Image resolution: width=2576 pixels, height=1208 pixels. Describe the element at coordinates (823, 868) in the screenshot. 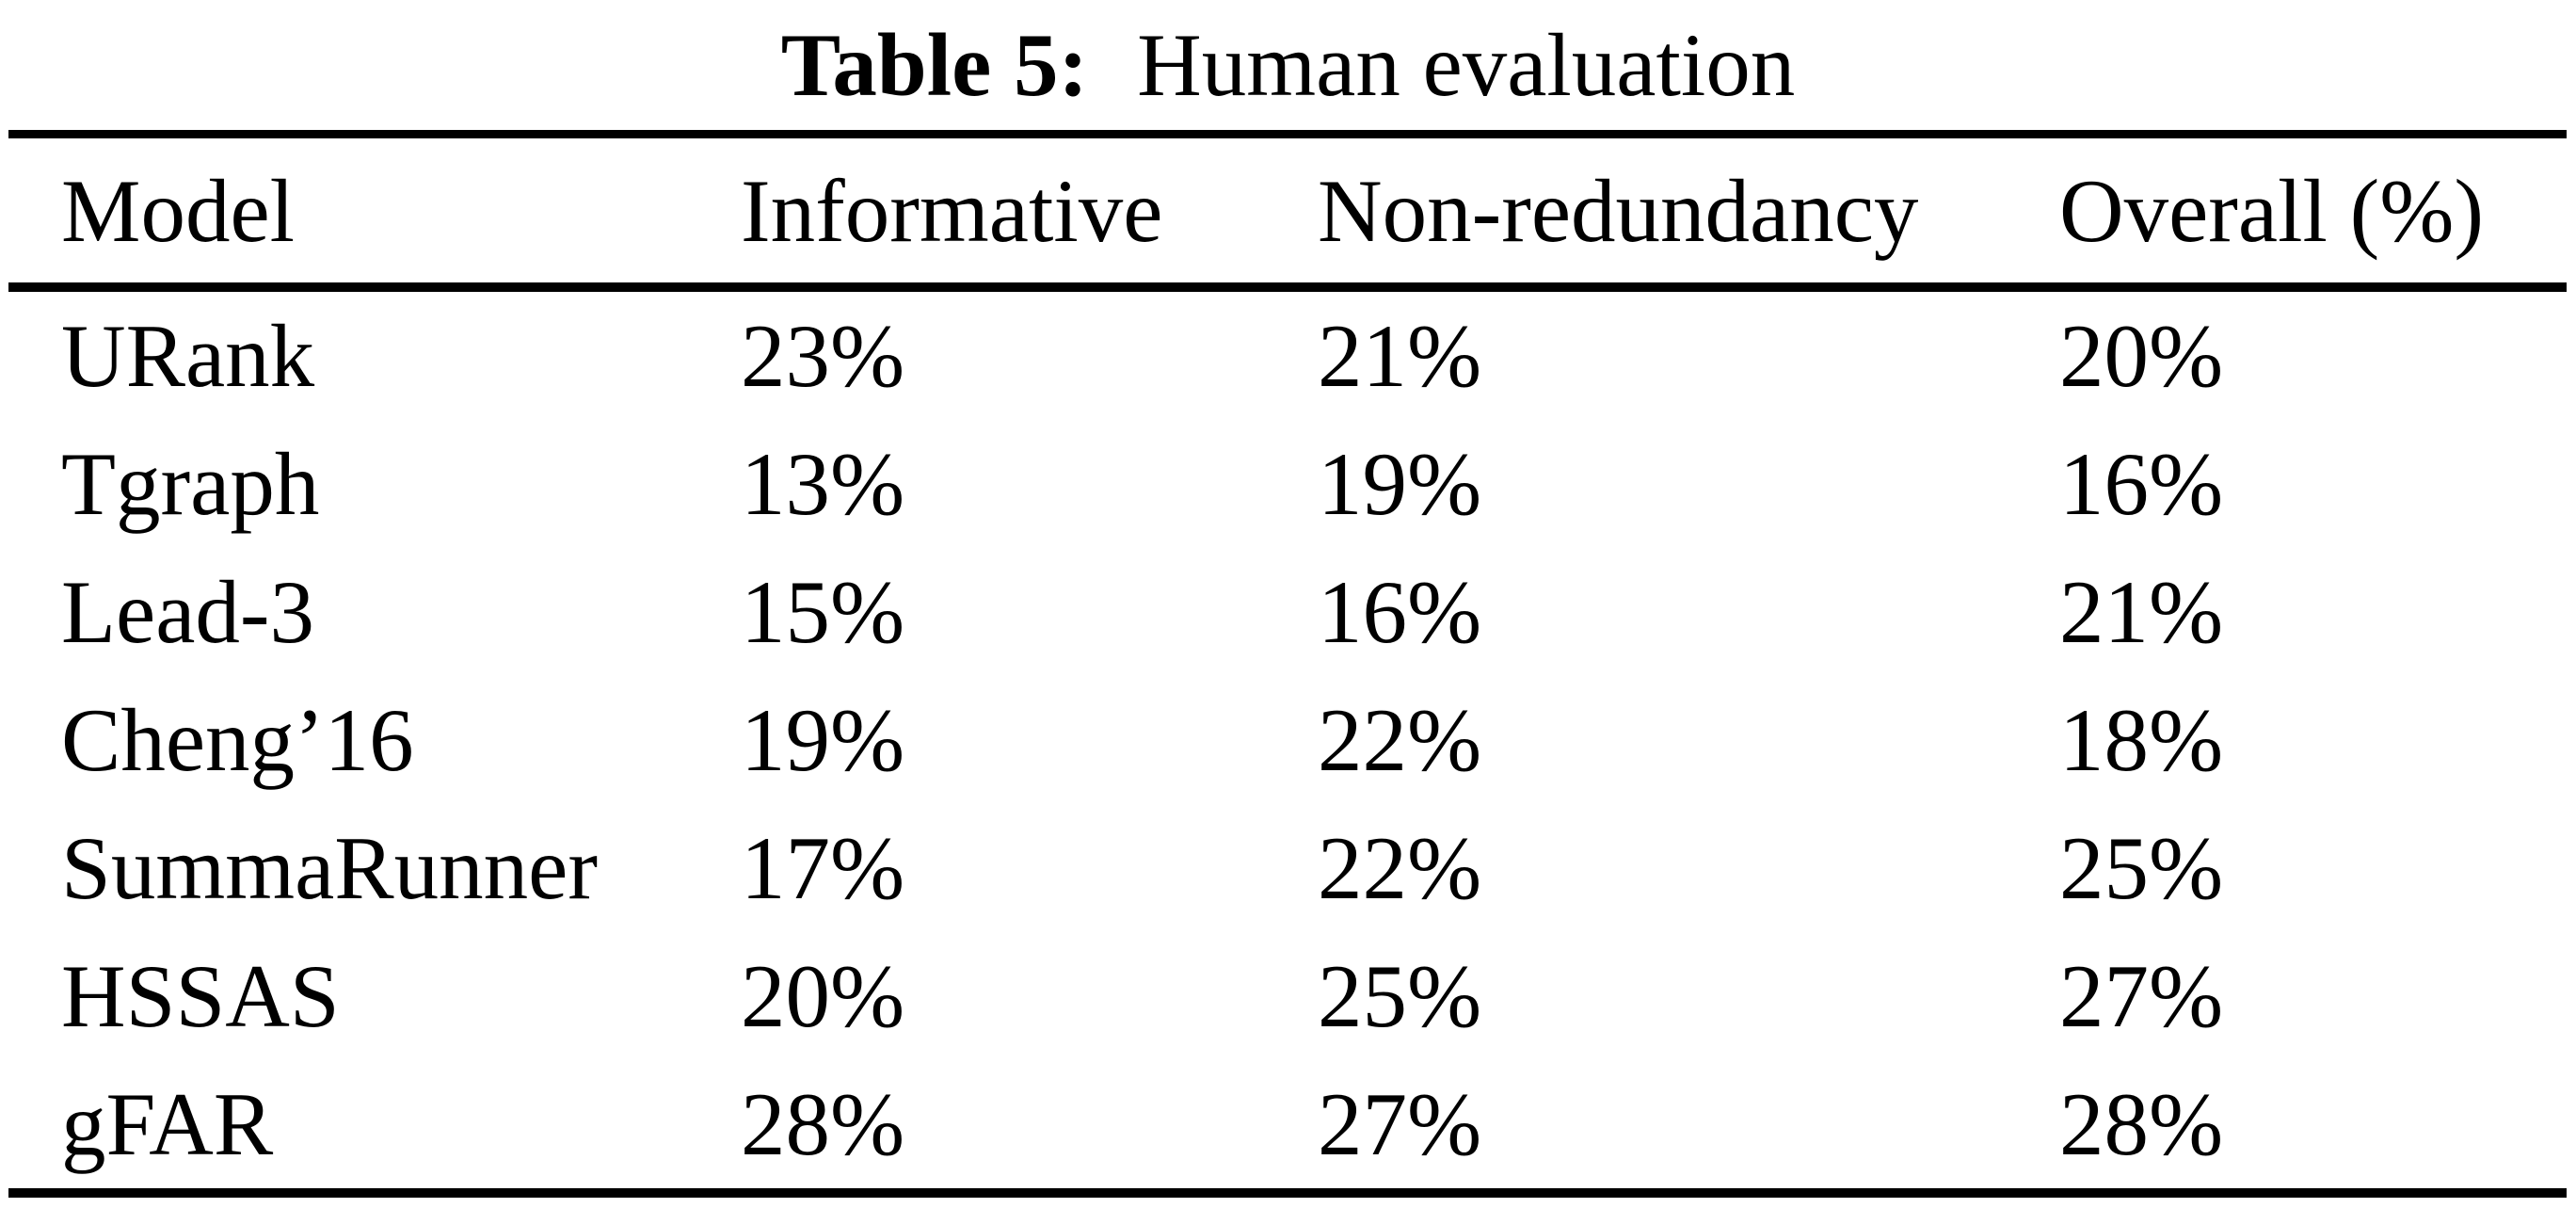

I see `cell-value: 17%` at that location.